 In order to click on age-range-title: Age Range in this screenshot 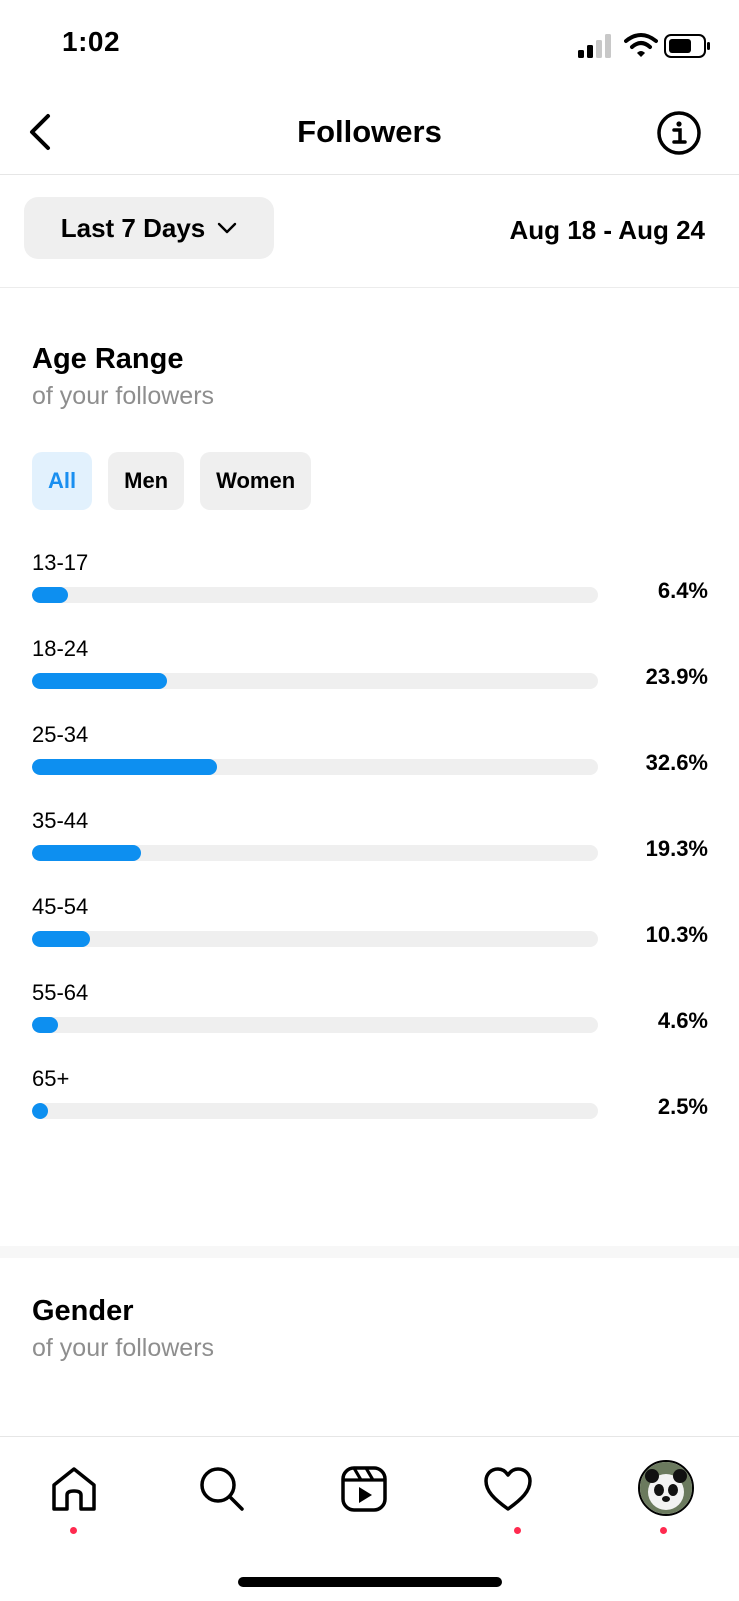, I will do `click(108, 359)`.